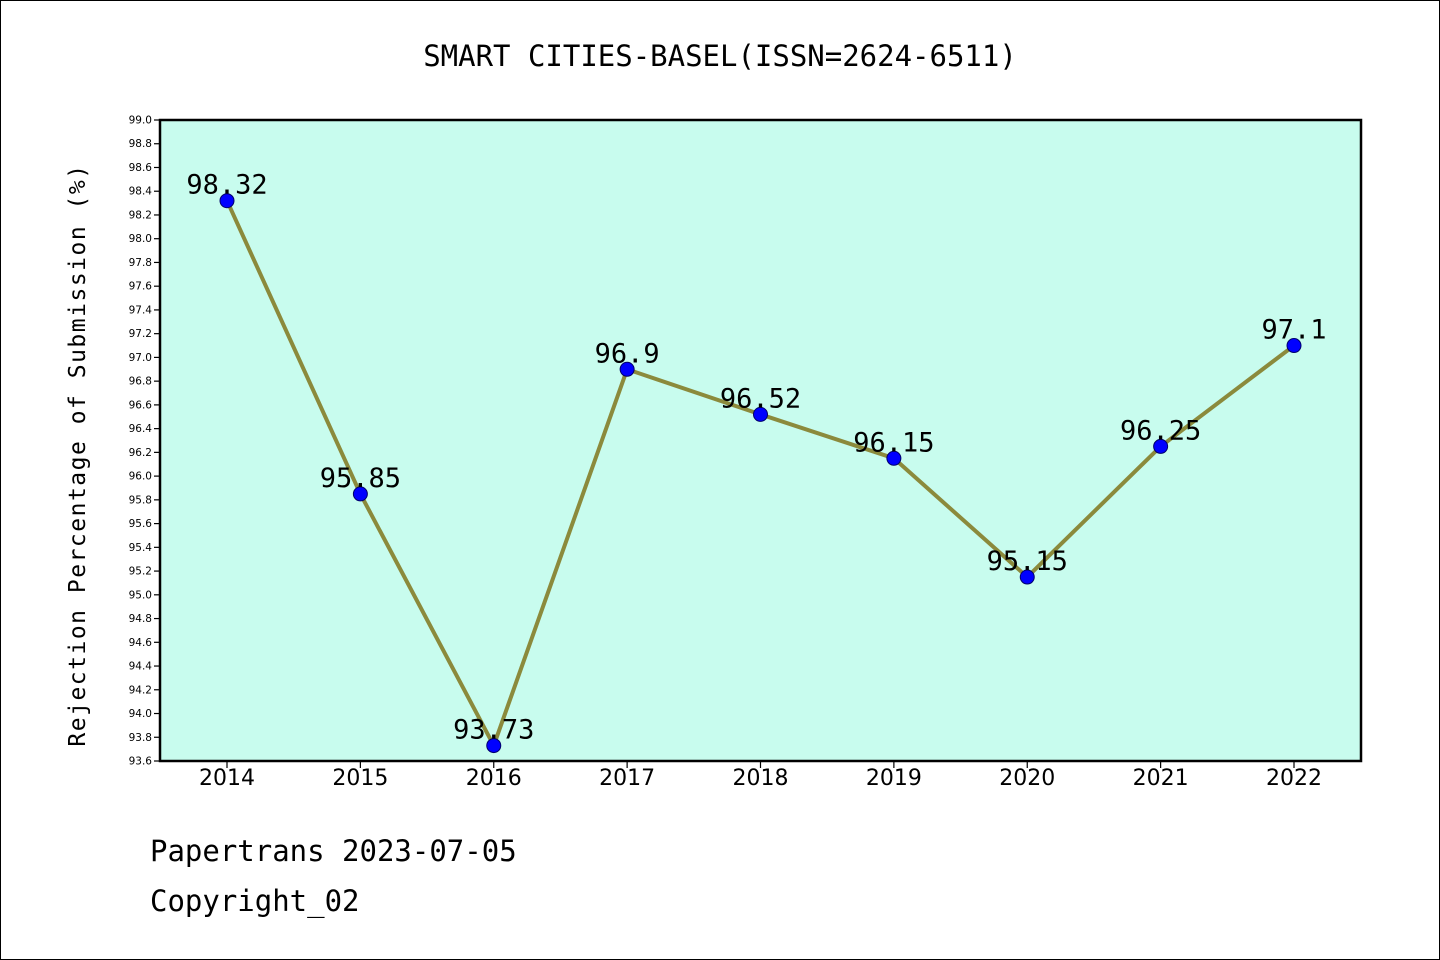 Image resolution: width=1440 pixels, height=960 pixels. I want to click on y-tick-label: 98.6, so click(141, 168).